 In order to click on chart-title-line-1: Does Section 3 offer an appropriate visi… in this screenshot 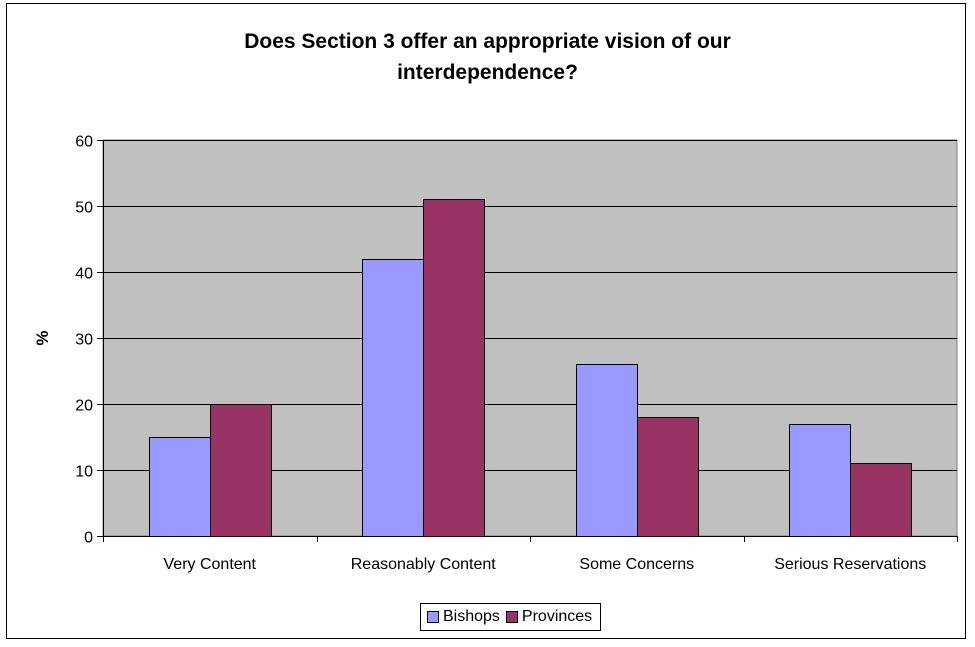, I will do `click(487, 41)`.